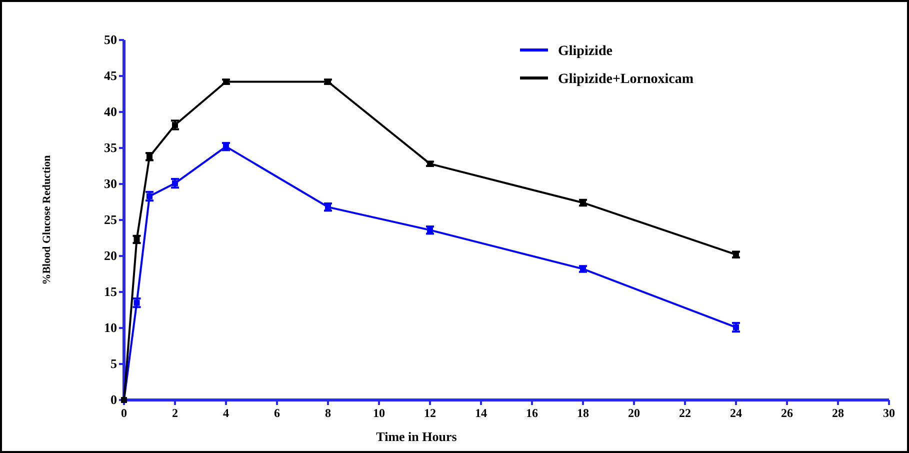 This screenshot has width=909, height=453. I want to click on x-tick-label: 2, so click(175, 413).